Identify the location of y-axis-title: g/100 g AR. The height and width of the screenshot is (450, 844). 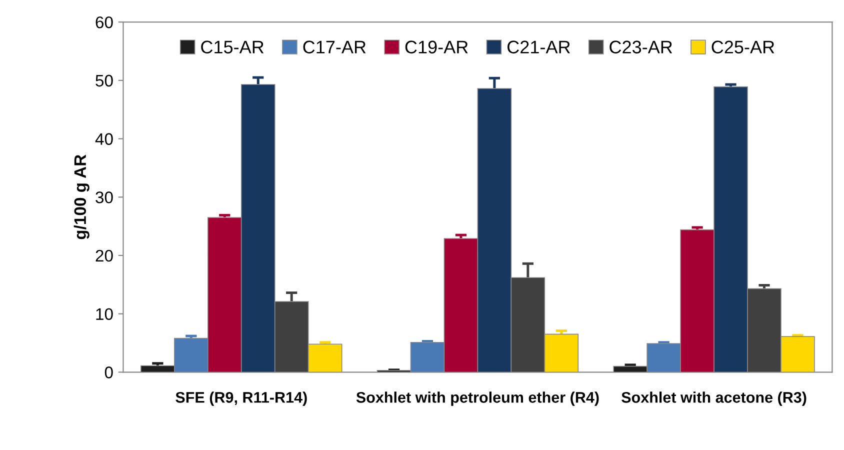
(82, 197).